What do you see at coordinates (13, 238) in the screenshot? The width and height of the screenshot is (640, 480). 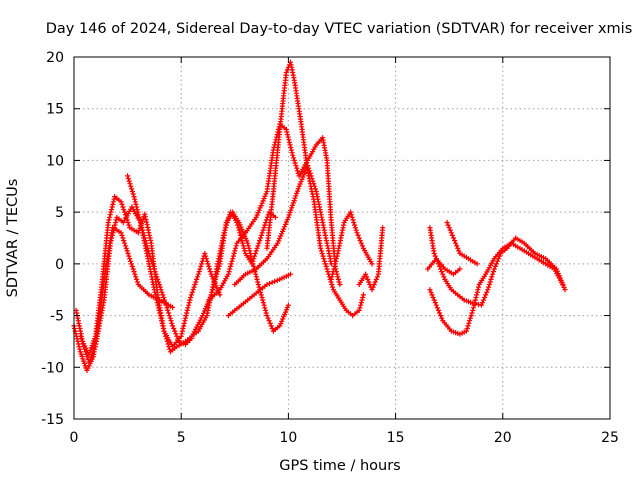 I see `y-axis-label: SDTVAR / TECUs` at bounding box center [13, 238].